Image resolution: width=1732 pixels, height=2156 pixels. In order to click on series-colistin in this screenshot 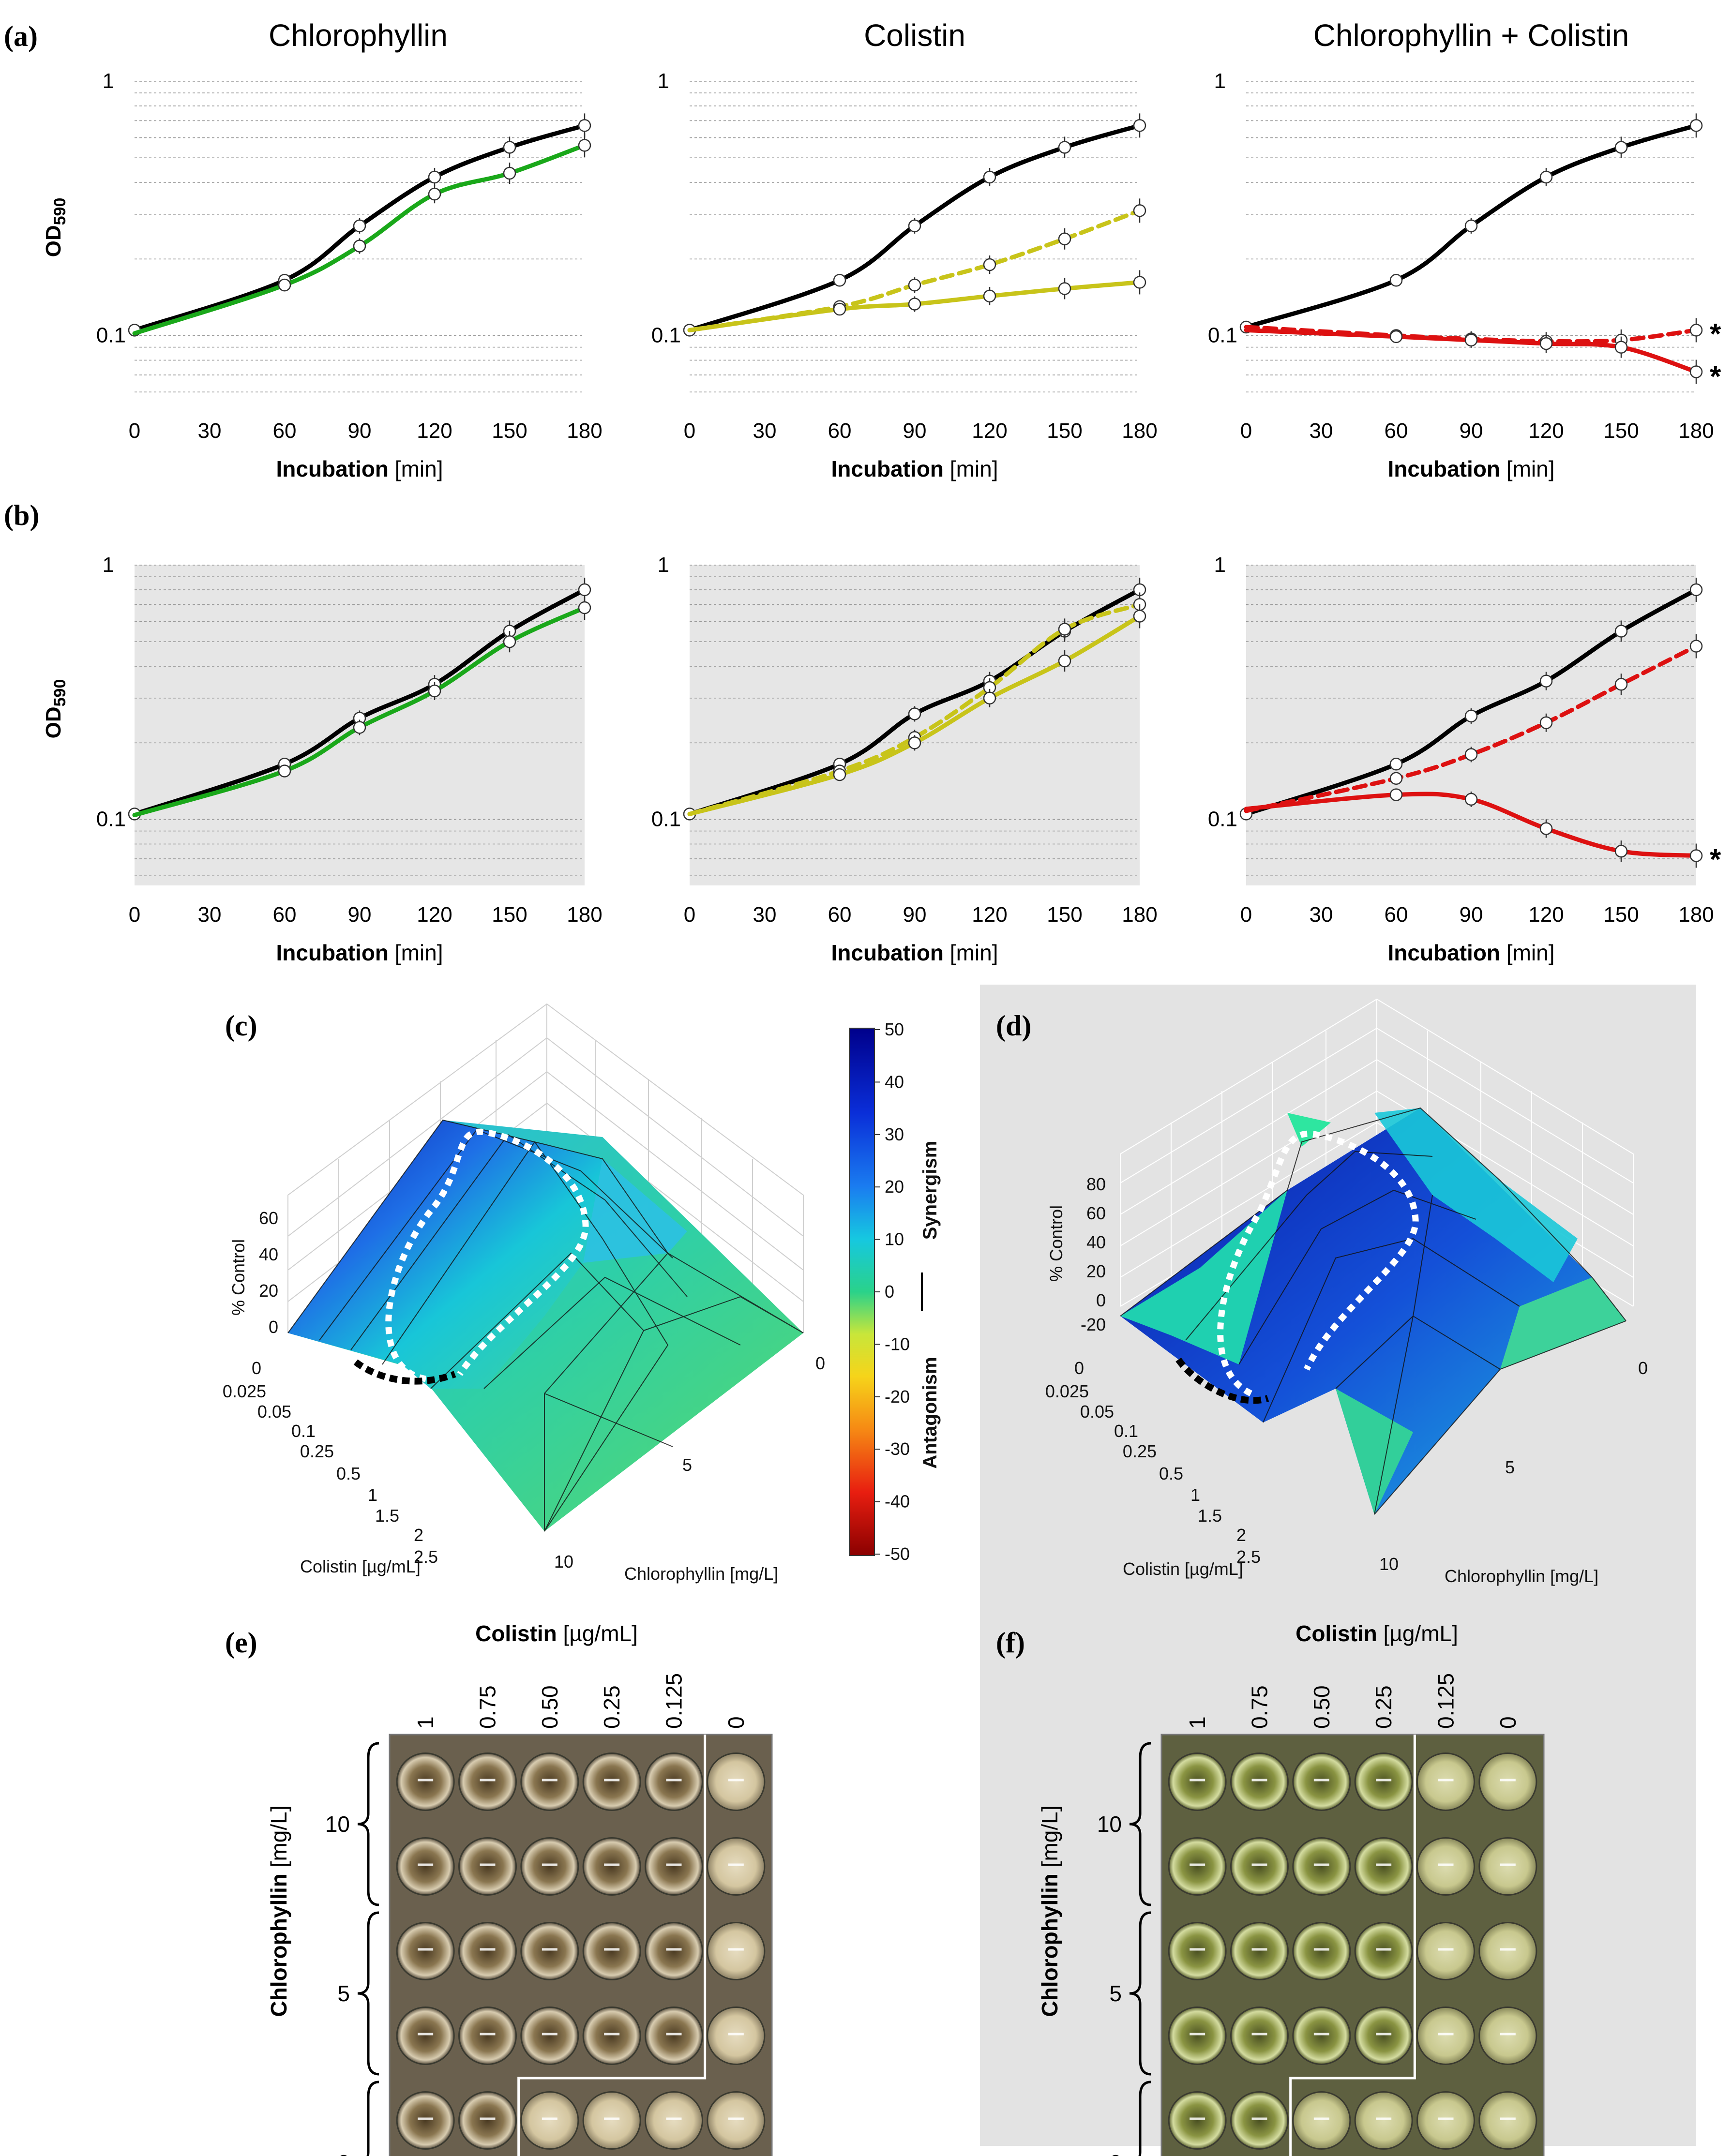, I will do `click(916, 301)`.